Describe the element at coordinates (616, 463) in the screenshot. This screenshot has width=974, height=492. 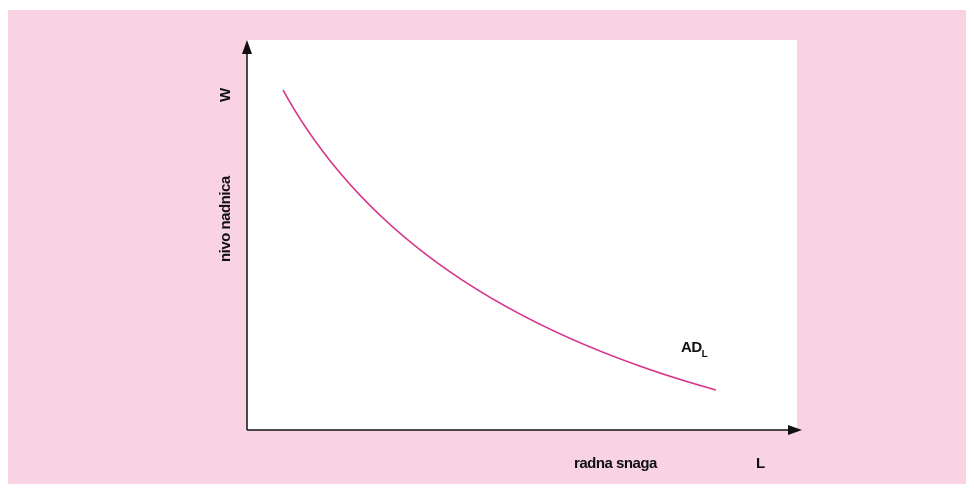
I see `x-axis-label: radna snaga` at that location.